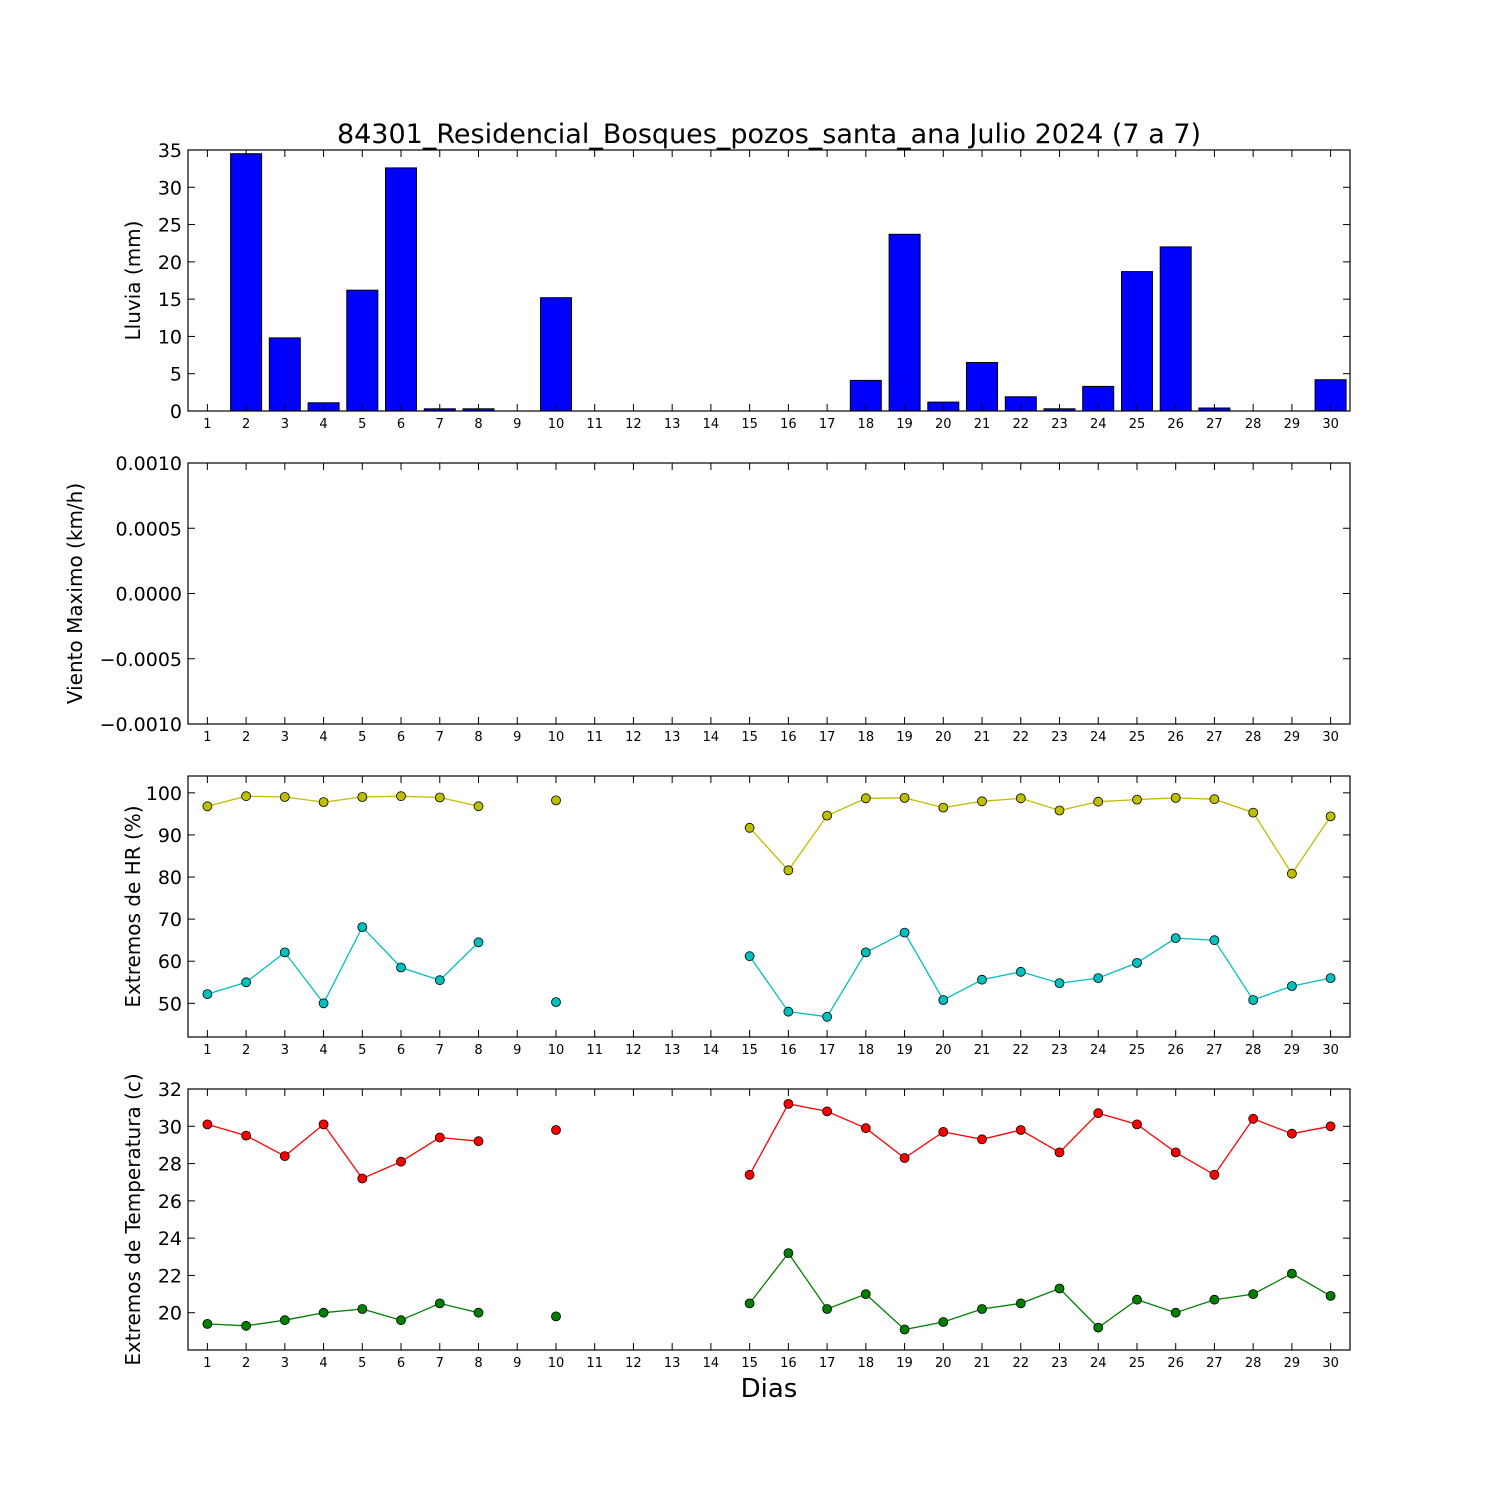  I want to click on y-tick-label: 80, so click(170, 878).